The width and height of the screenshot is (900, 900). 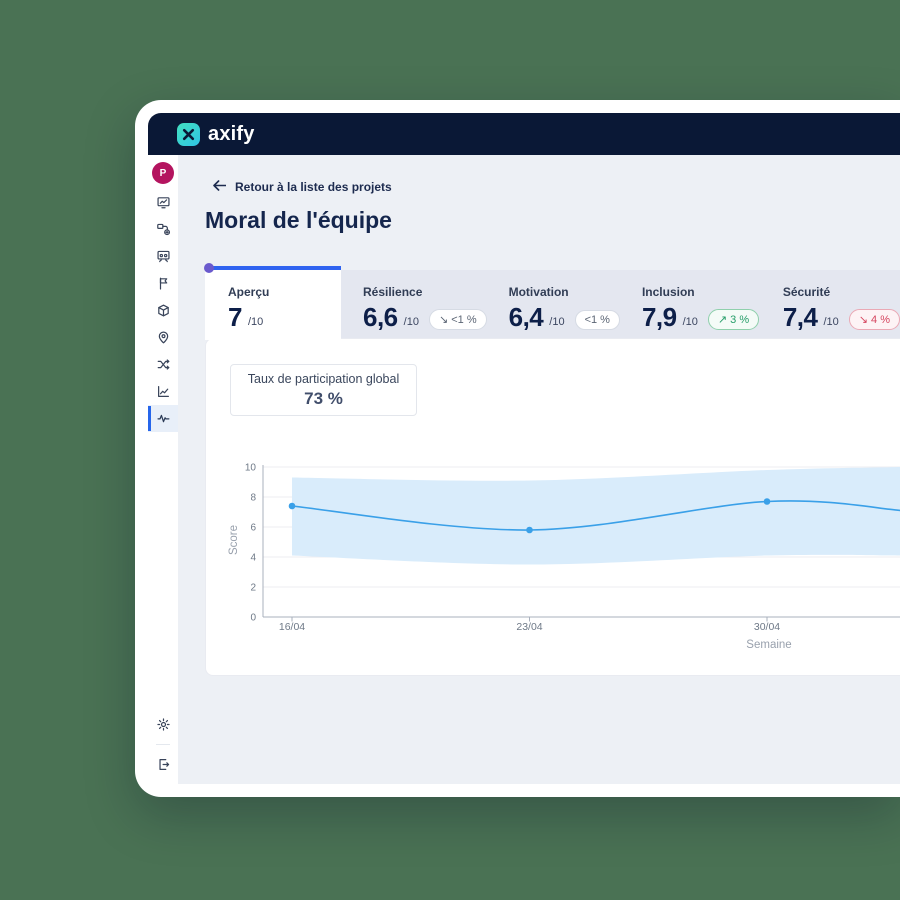 I want to click on sidebar-divider, so click(x=163, y=744).